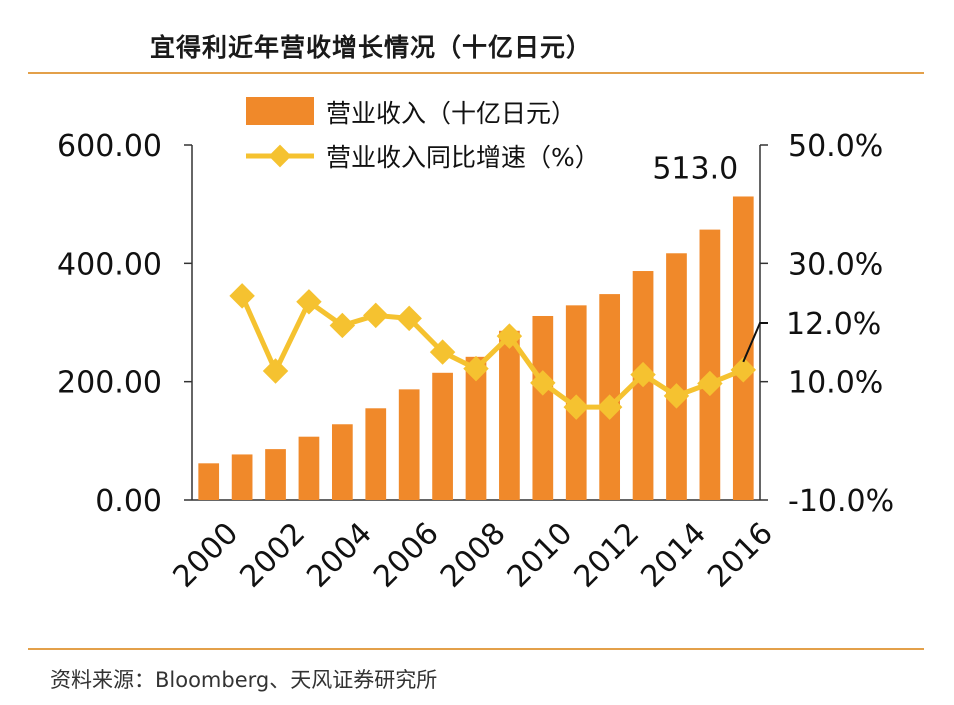  Describe the element at coordinates (673, 555) in the screenshot. I see `x-tick-label: 2014` at that location.